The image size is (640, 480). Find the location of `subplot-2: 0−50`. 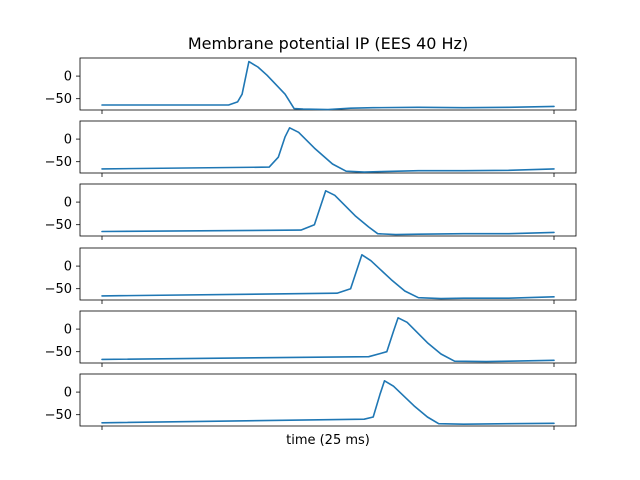

subplot-2: 0−50 is located at coordinates (311, 148).